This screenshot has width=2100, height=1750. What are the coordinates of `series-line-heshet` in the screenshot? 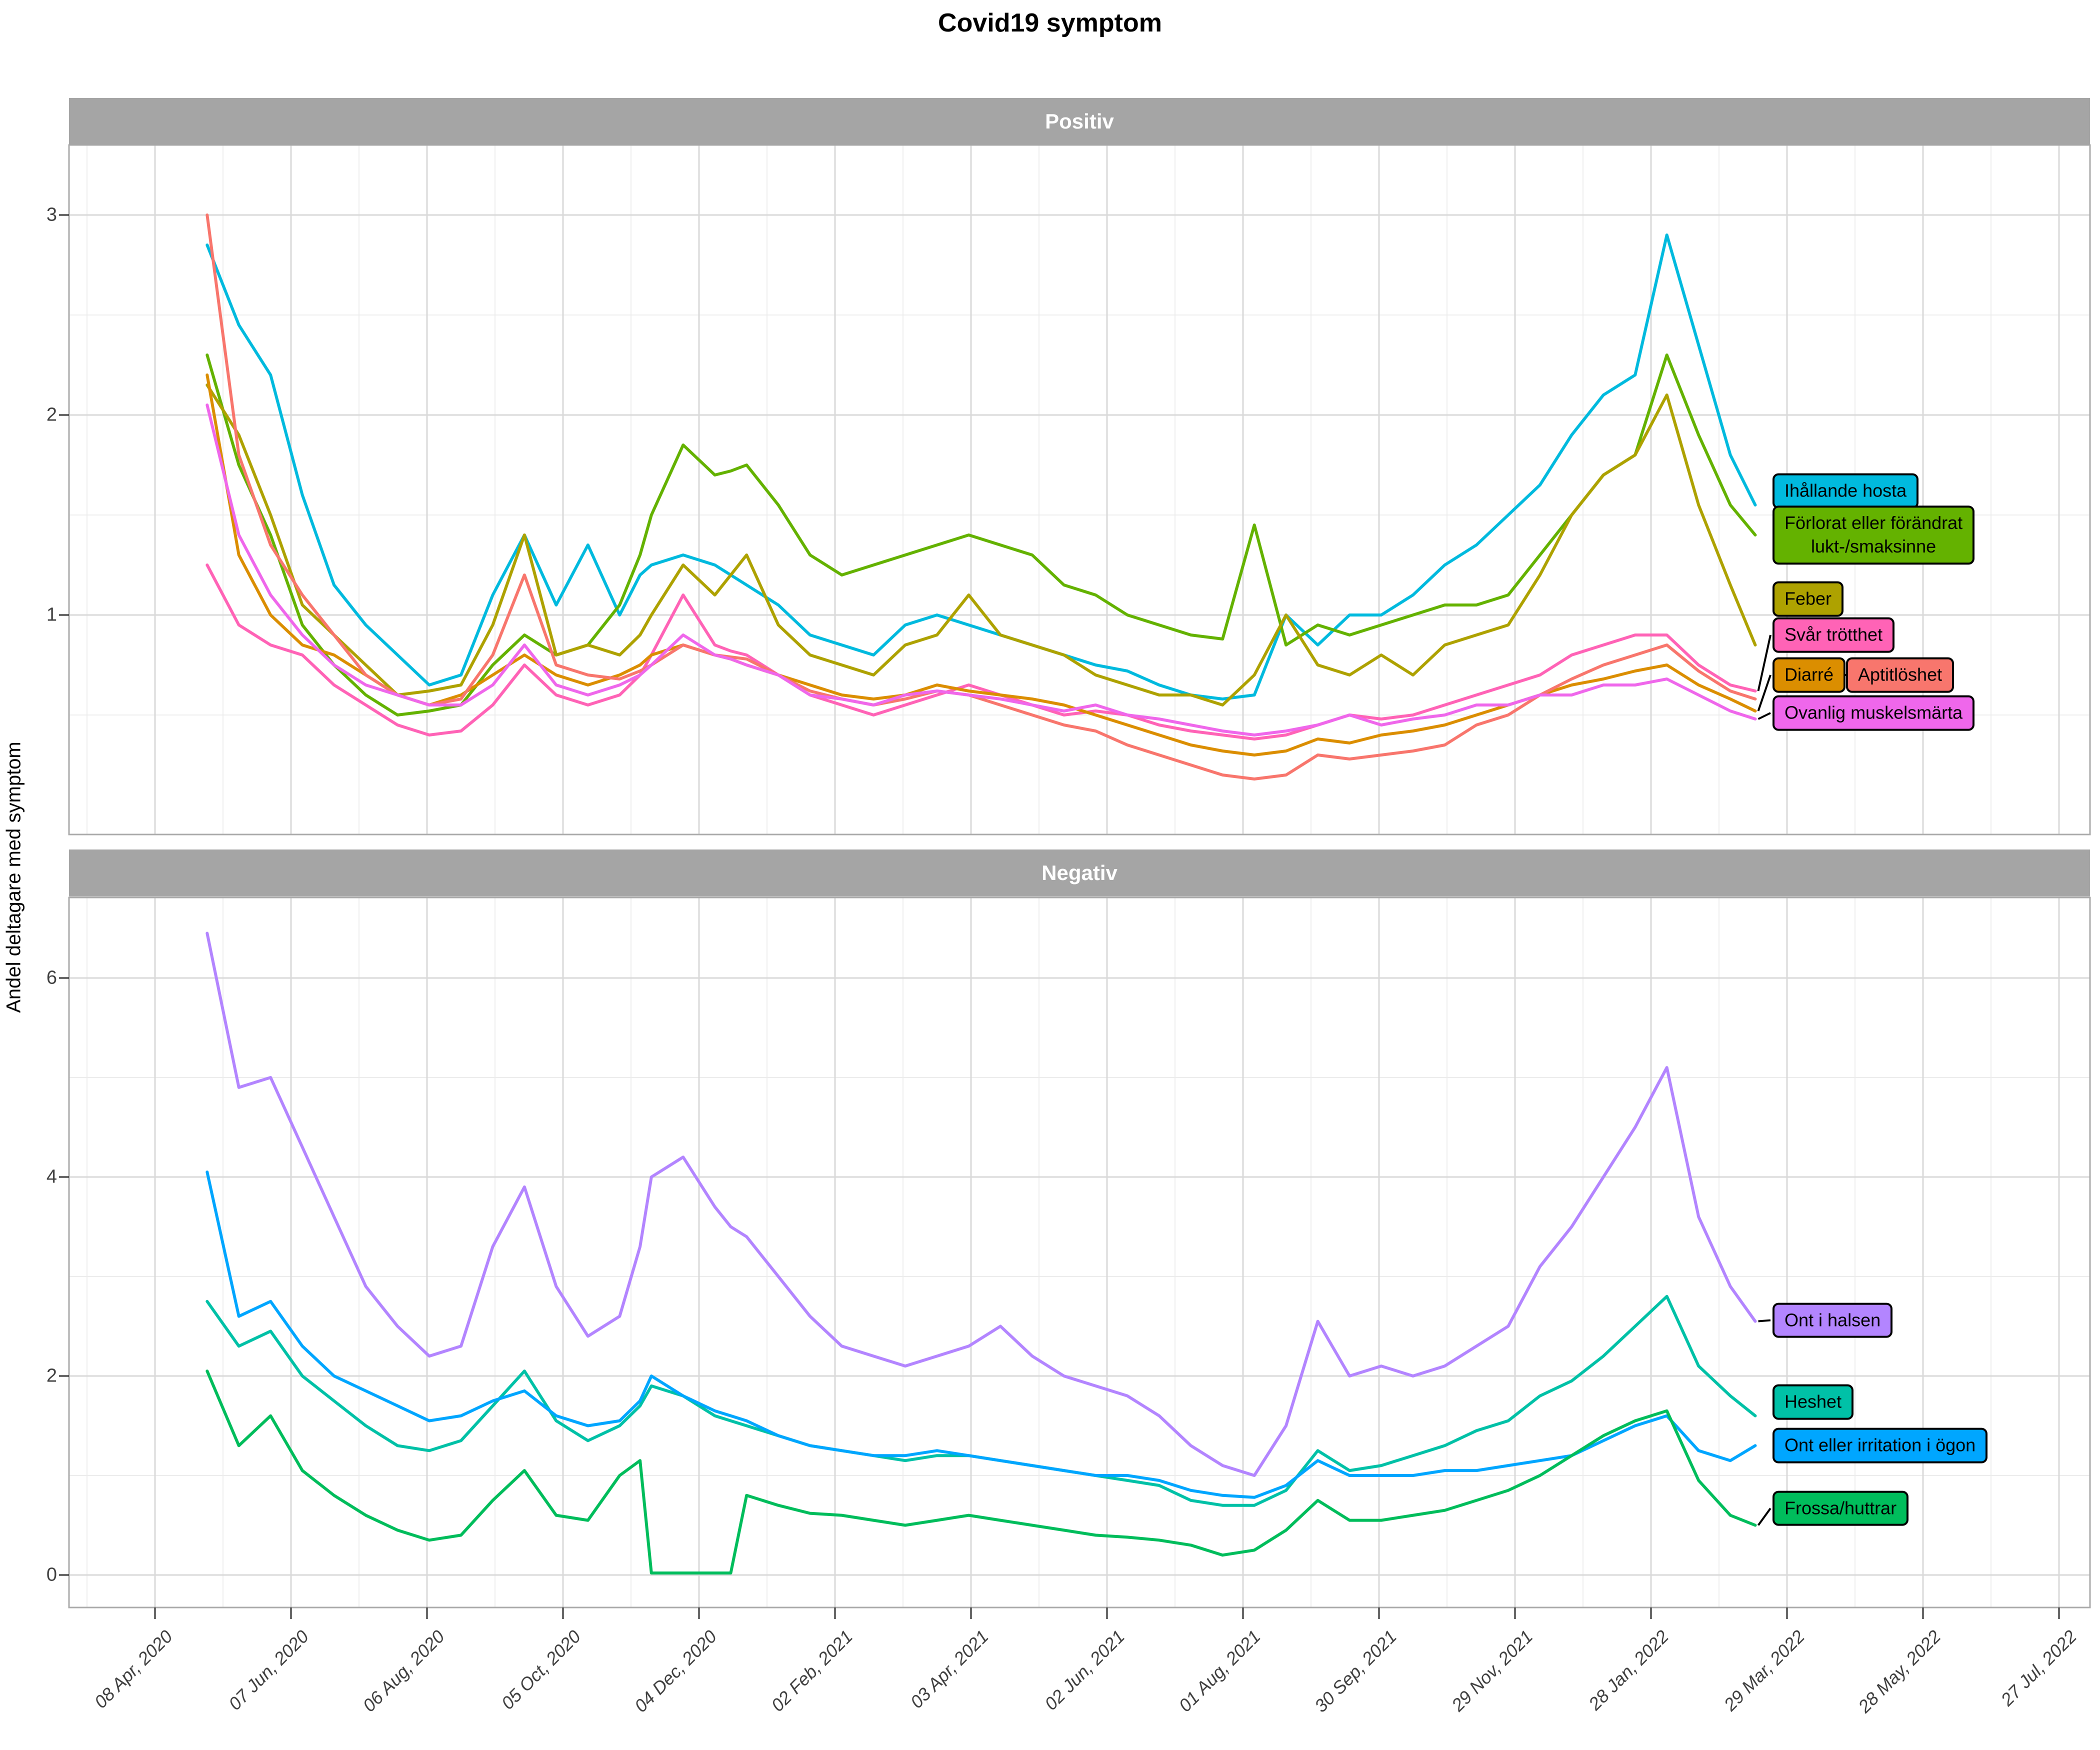 It's located at (981, 1400).